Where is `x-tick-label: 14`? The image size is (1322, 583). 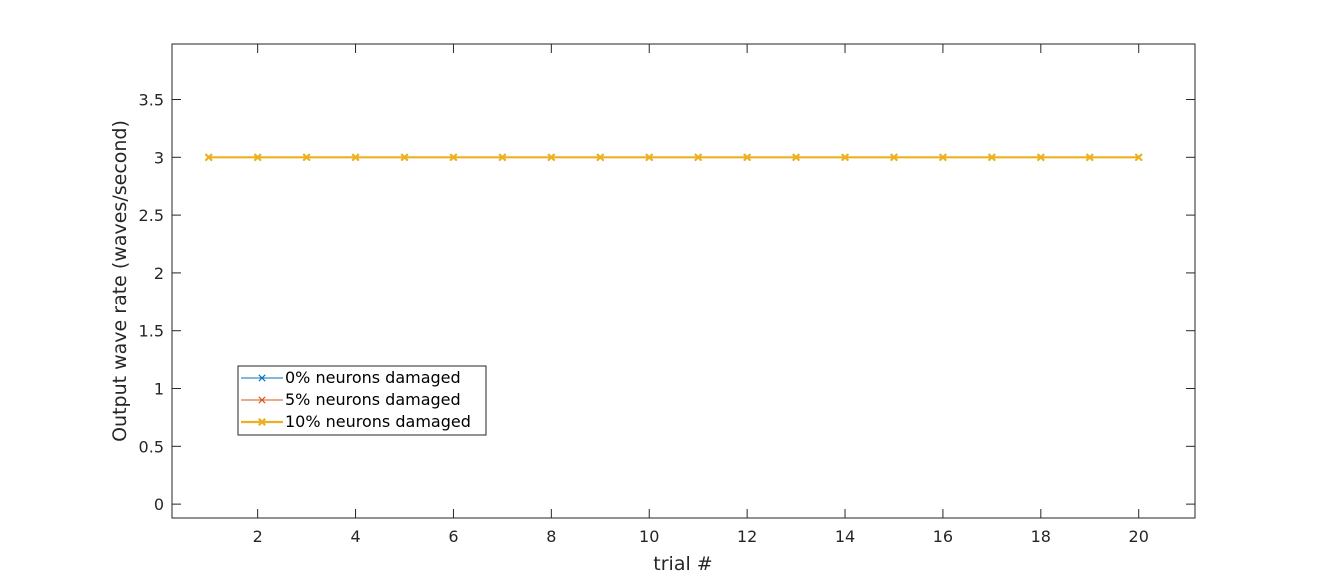 x-tick-label: 14 is located at coordinates (845, 536).